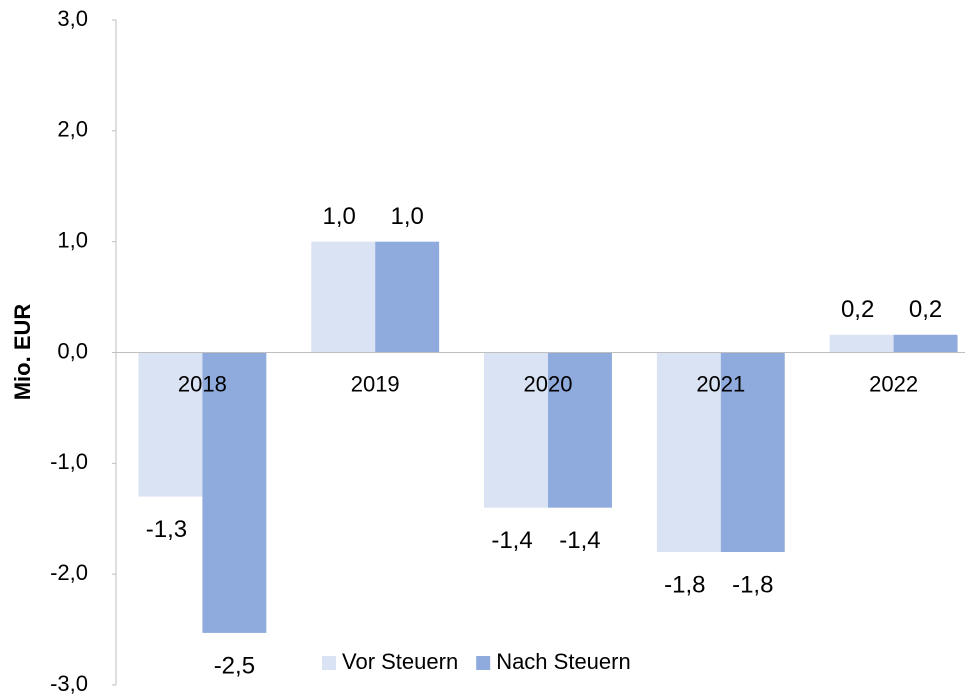 The height and width of the screenshot is (698, 977). I want to click on y-tick-label: 1,0, so click(72, 239).